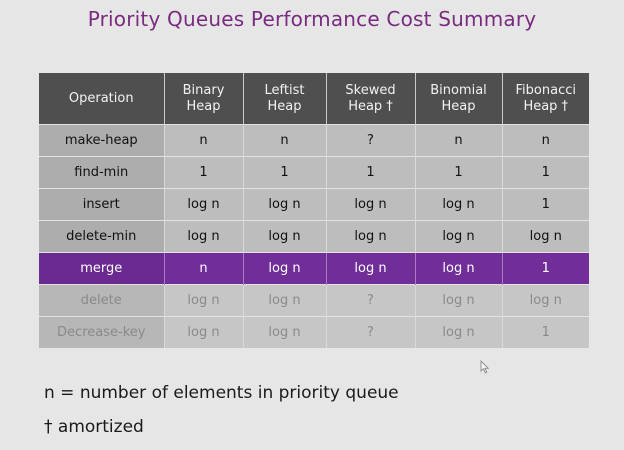 The height and width of the screenshot is (450, 624). I want to click on footnote-amortized: † amortized, so click(94, 427).